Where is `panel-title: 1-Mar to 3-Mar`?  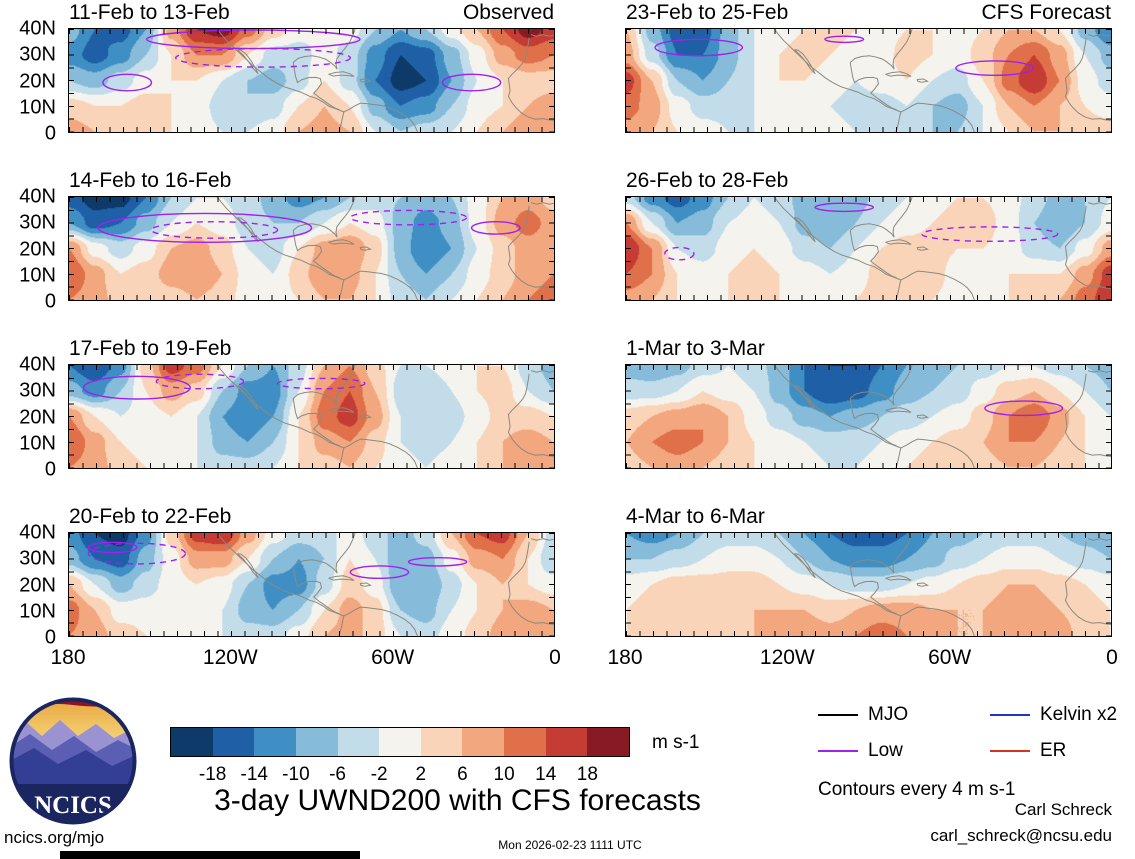 panel-title: 1-Mar to 3-Mar is located at coordinates (695, 348).